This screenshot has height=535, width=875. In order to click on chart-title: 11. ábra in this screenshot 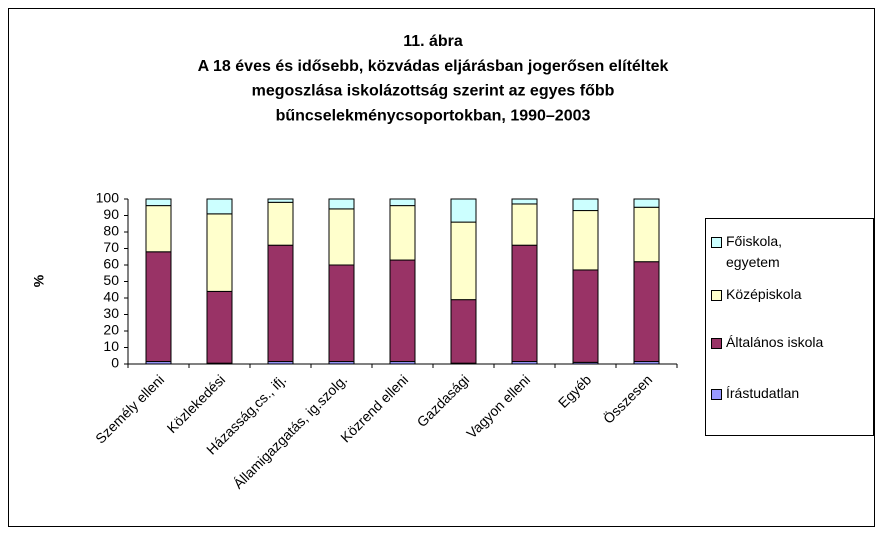, I will do `click(433, 41)`.